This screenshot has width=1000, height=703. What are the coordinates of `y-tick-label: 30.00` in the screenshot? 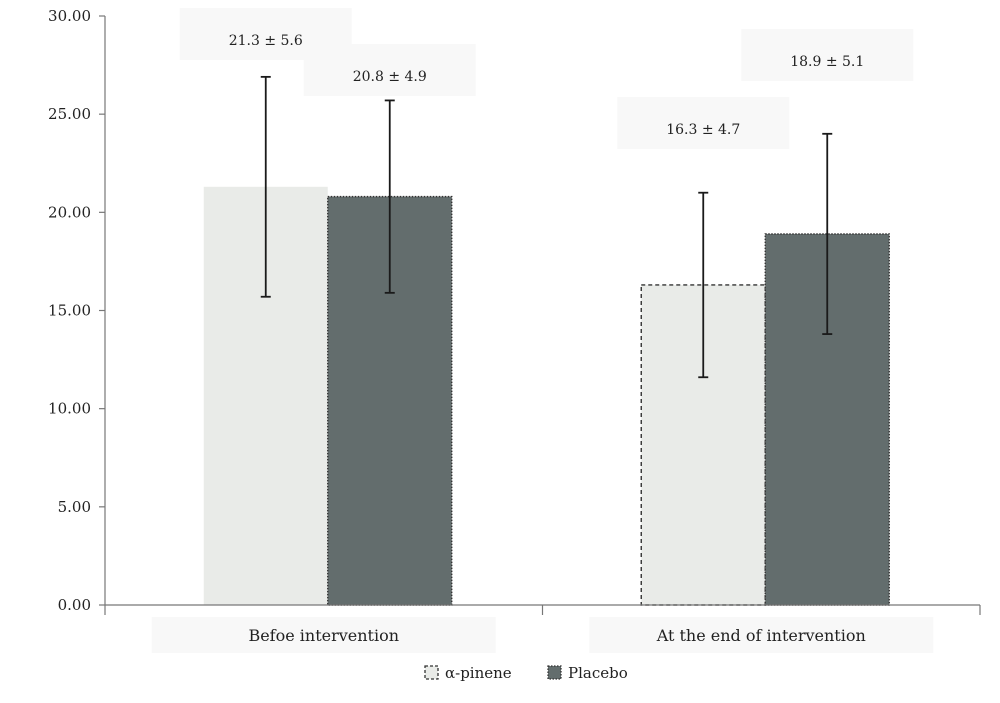 It's located at (69, 16).